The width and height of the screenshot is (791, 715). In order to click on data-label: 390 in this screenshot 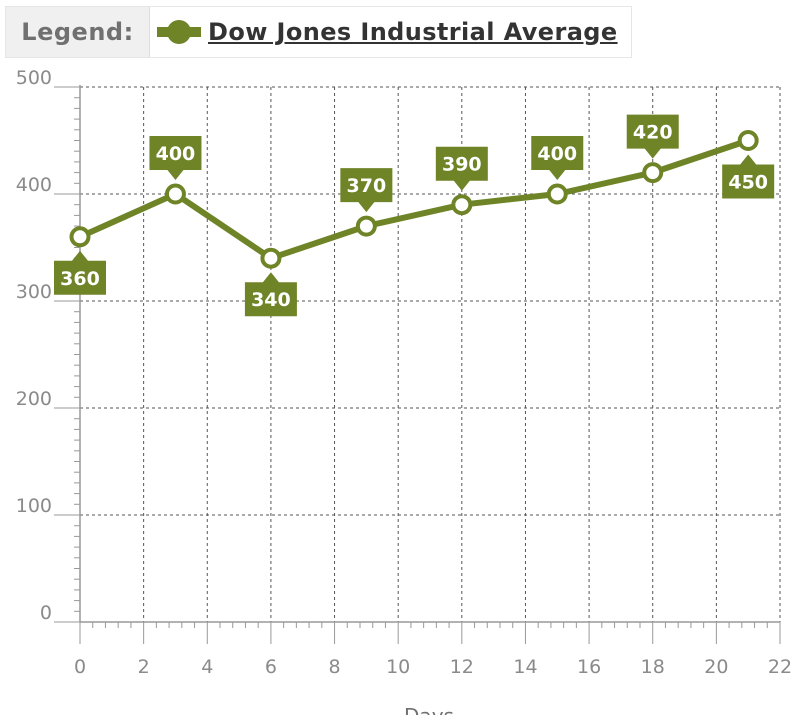, I will do `click(461, 168)`.